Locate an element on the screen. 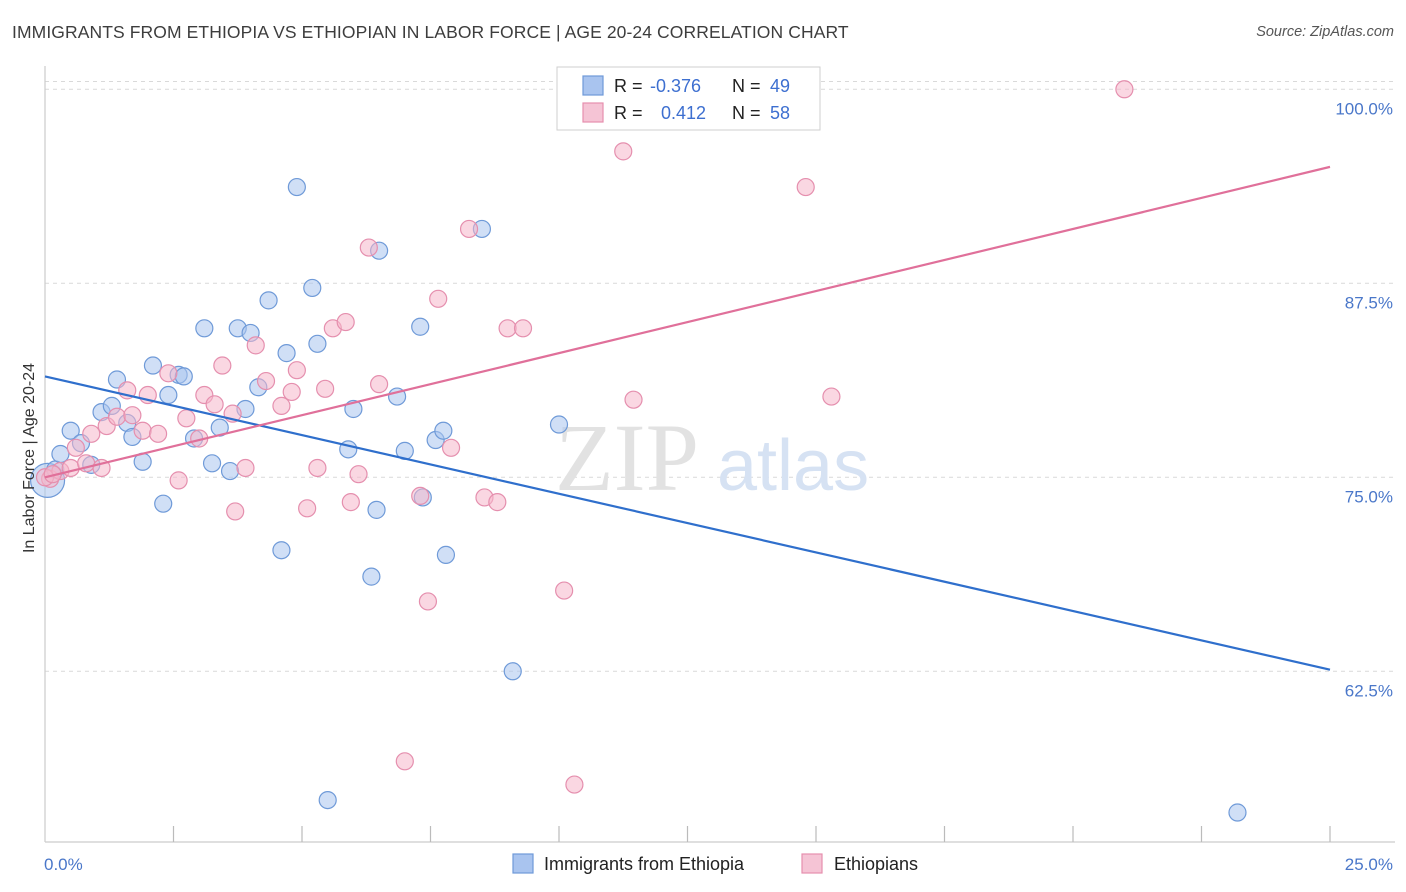 Image resolution: width=1406 pixels, height=892 pixels. legend-swatch-ethiopians is located at coordinates (812, 863).